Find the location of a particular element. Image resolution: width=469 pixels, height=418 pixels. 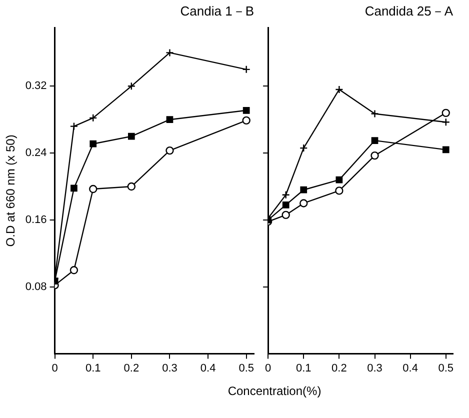

y-tick-label: 0.24 is located at coordinates (36, 153).